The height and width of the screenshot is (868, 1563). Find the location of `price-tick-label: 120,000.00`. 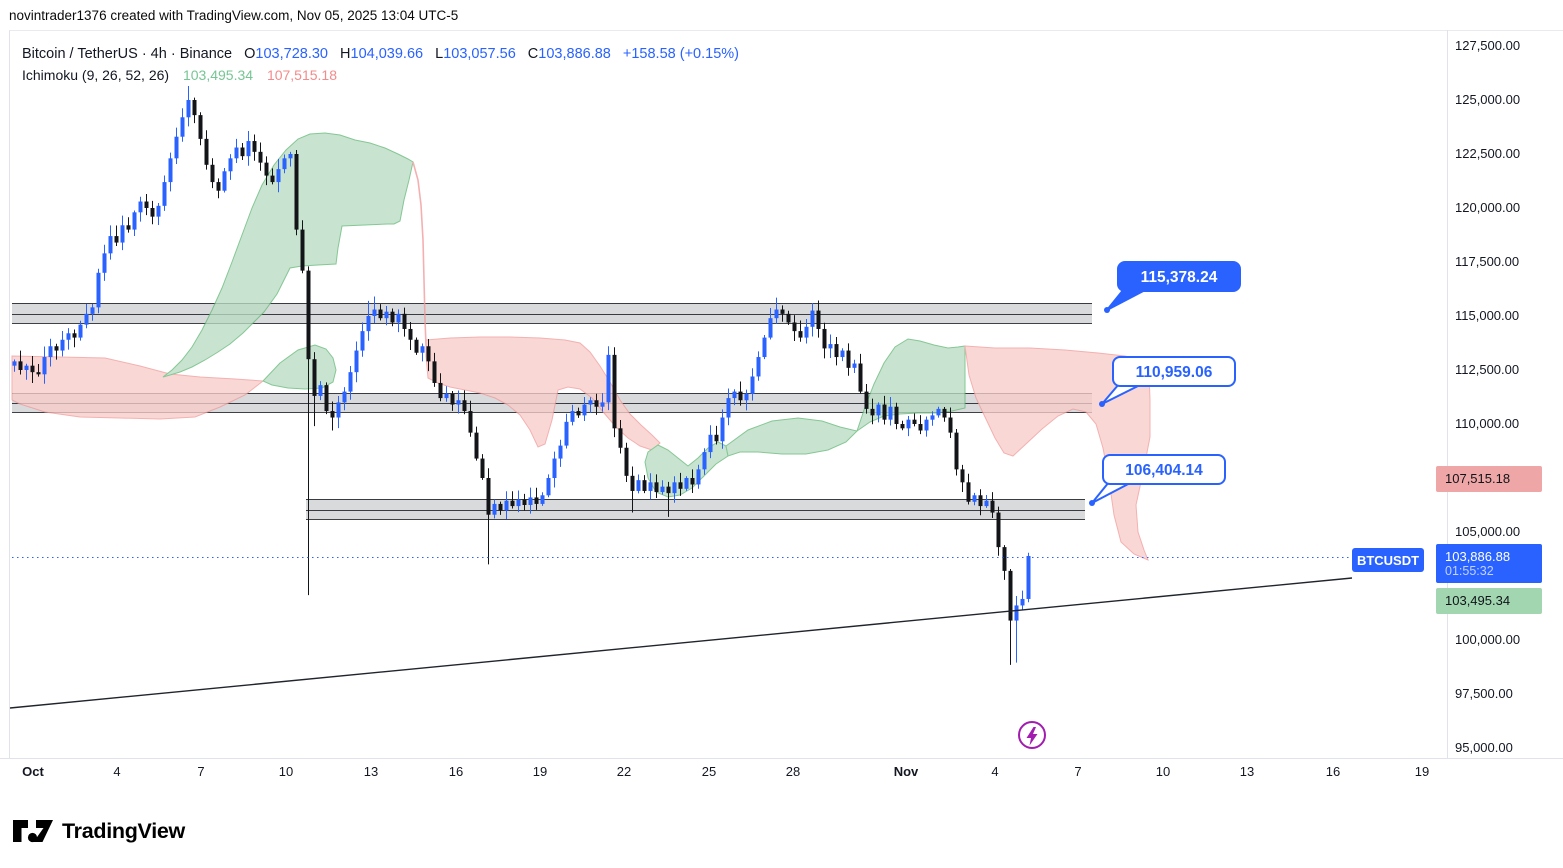

price-tick-label: 120,000.00 is located at coordinates (1488, 207).